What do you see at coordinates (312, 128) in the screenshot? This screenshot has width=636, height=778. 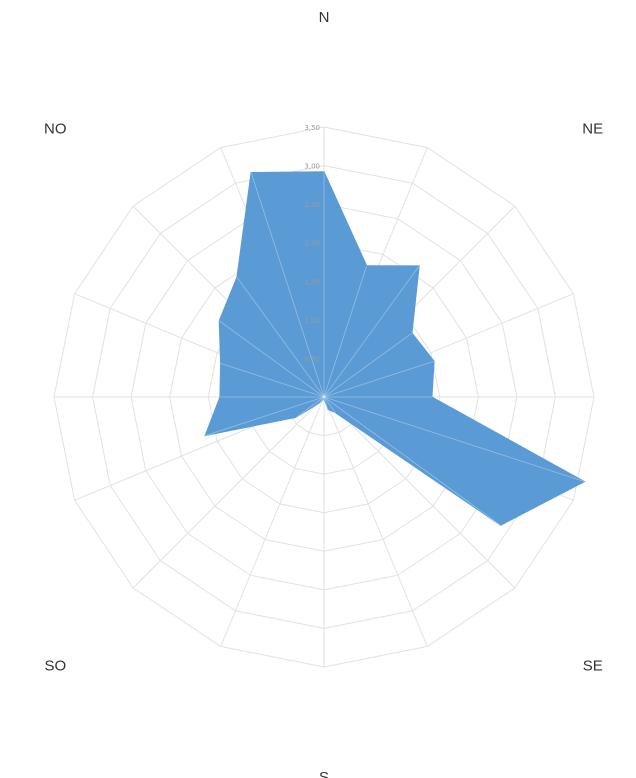 I see `tick-label: 3,50` at bounding box center [312, 128].